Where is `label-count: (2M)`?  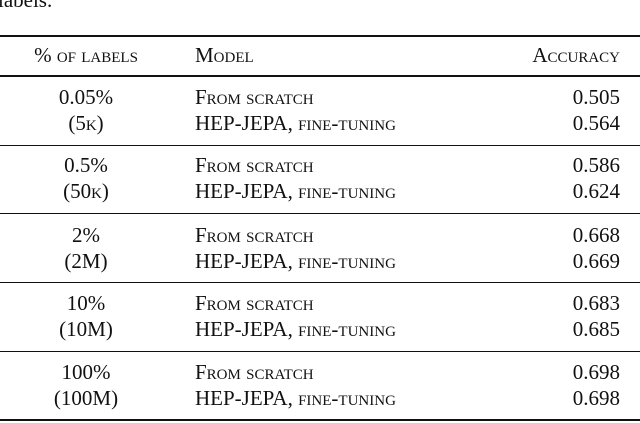 label-count: (2M) is located at coordinates (86, 261).